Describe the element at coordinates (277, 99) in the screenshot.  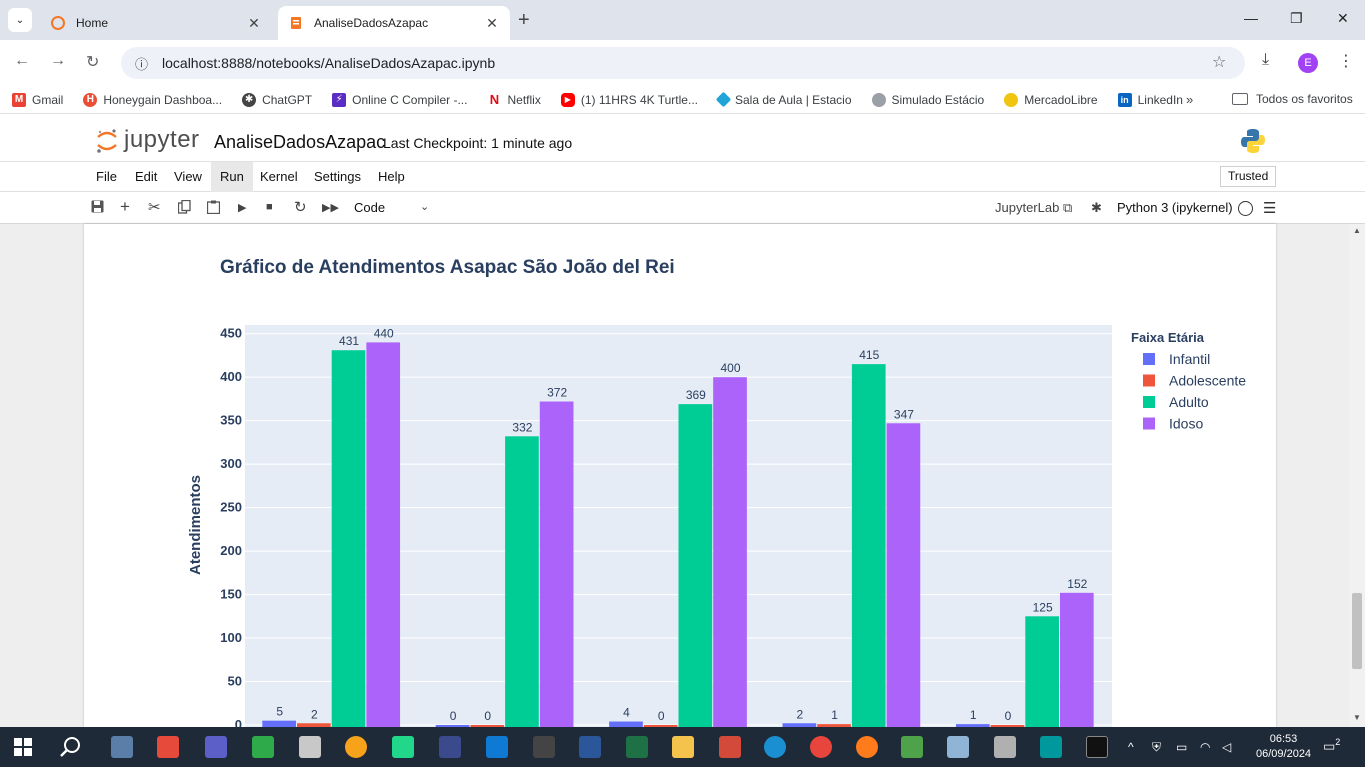
I see `bookmark-chatgpt: ✱ ChatGPT` at that location.